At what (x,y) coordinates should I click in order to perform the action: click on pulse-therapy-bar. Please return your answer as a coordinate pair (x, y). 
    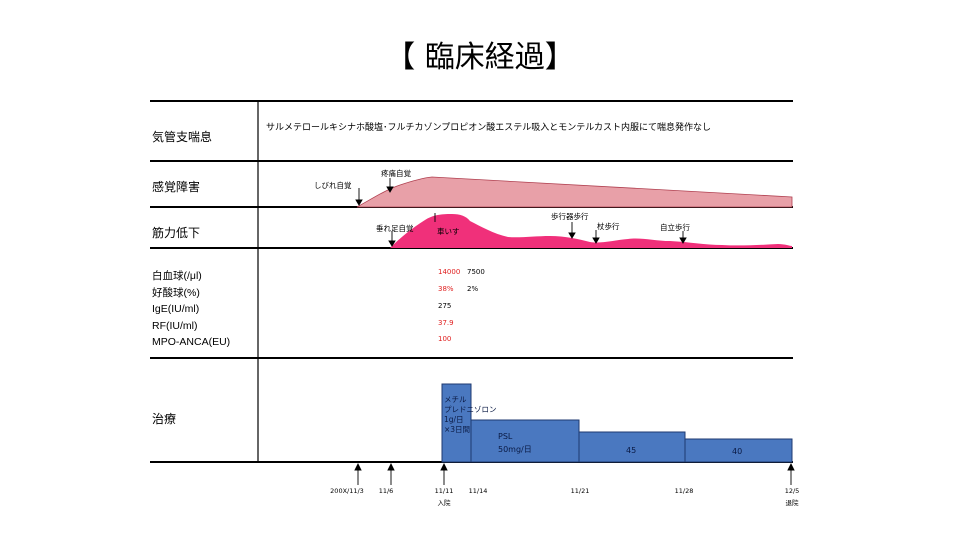
    Looking at the image, I should click on (456, 423).